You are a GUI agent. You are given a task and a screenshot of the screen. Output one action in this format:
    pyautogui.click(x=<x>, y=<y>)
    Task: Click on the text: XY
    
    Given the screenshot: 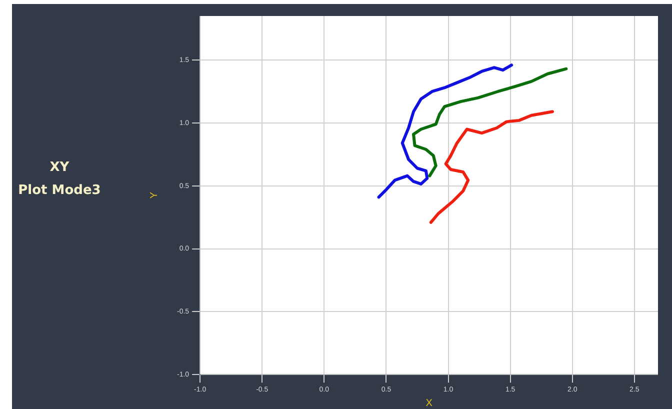 What is the action you would take?
    pyautogui.click(x=59, y=167)
    